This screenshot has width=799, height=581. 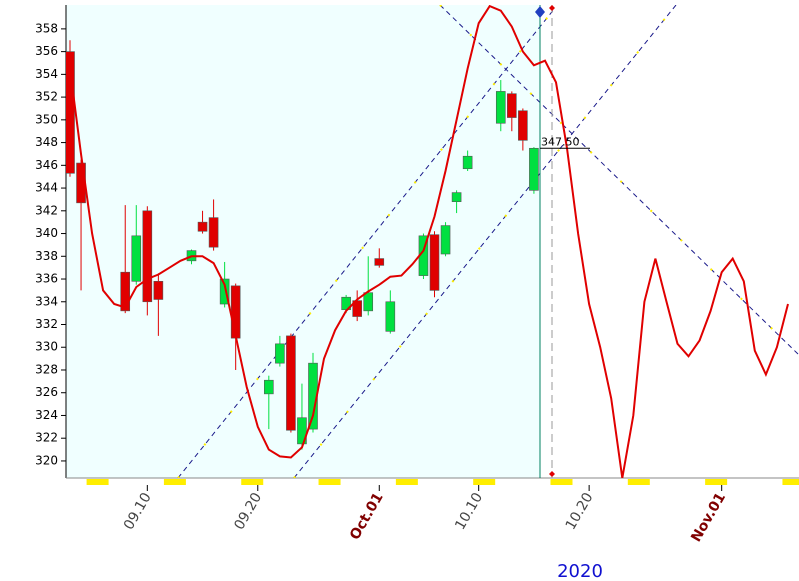 What do you see at coordinates (248, 511) in the screenshot?
I see `x-tick-label: 09.20` at bounding box center [248, 511].